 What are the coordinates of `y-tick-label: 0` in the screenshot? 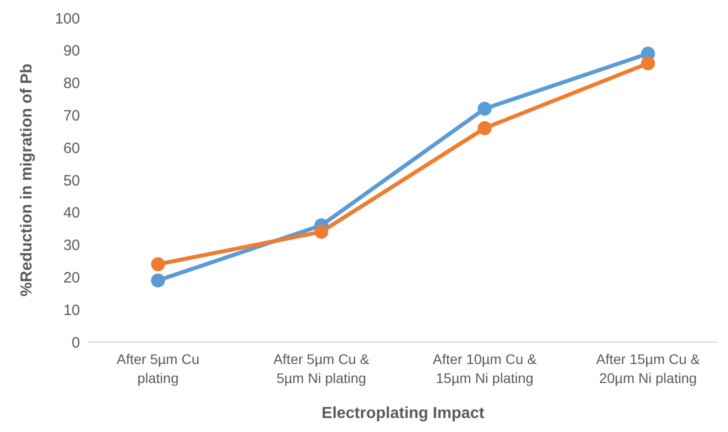 It's located at (76, 343).